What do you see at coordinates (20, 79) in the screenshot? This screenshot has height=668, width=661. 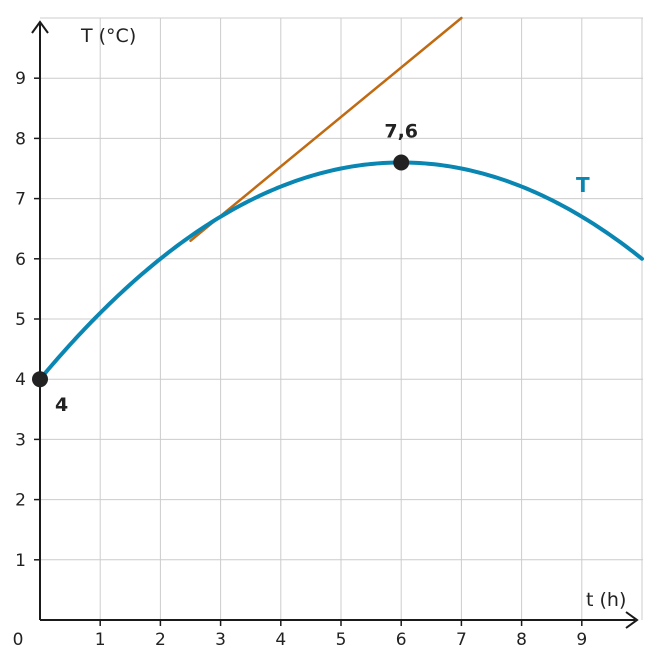 I see `y-tick-label: 9` at bounding box center [20, 79].